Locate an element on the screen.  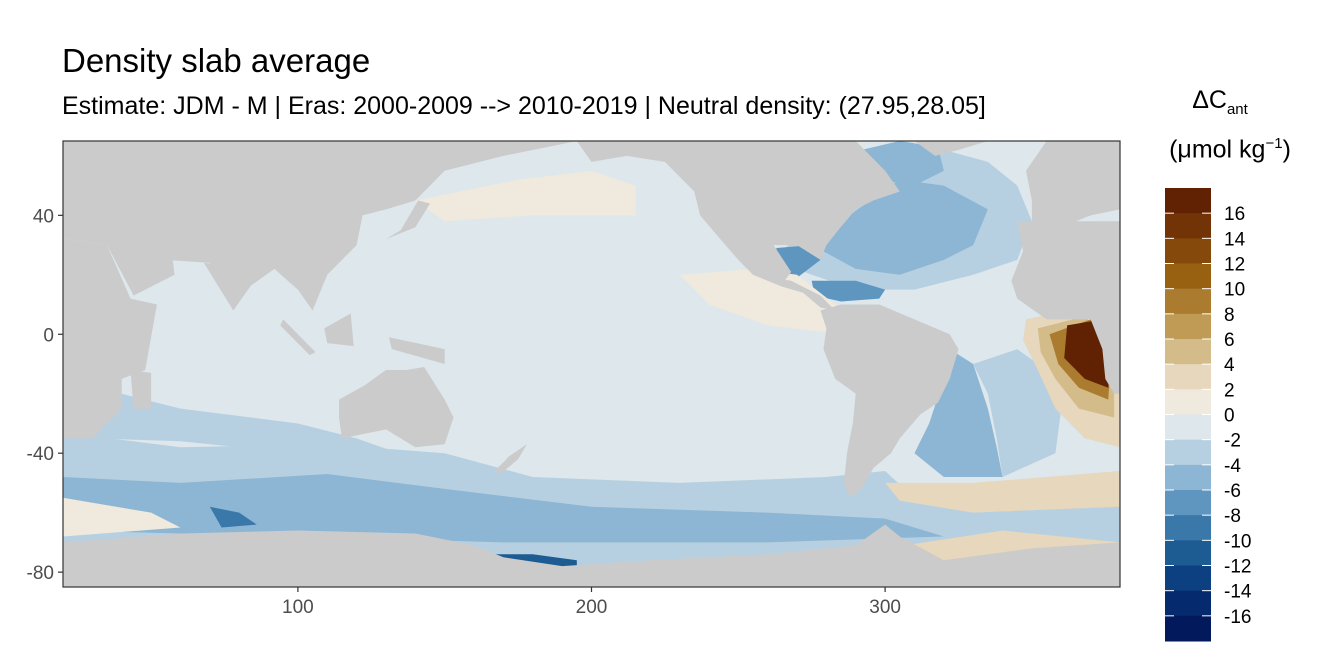
legend-label: 6 is located at coordinates (1229, 340).